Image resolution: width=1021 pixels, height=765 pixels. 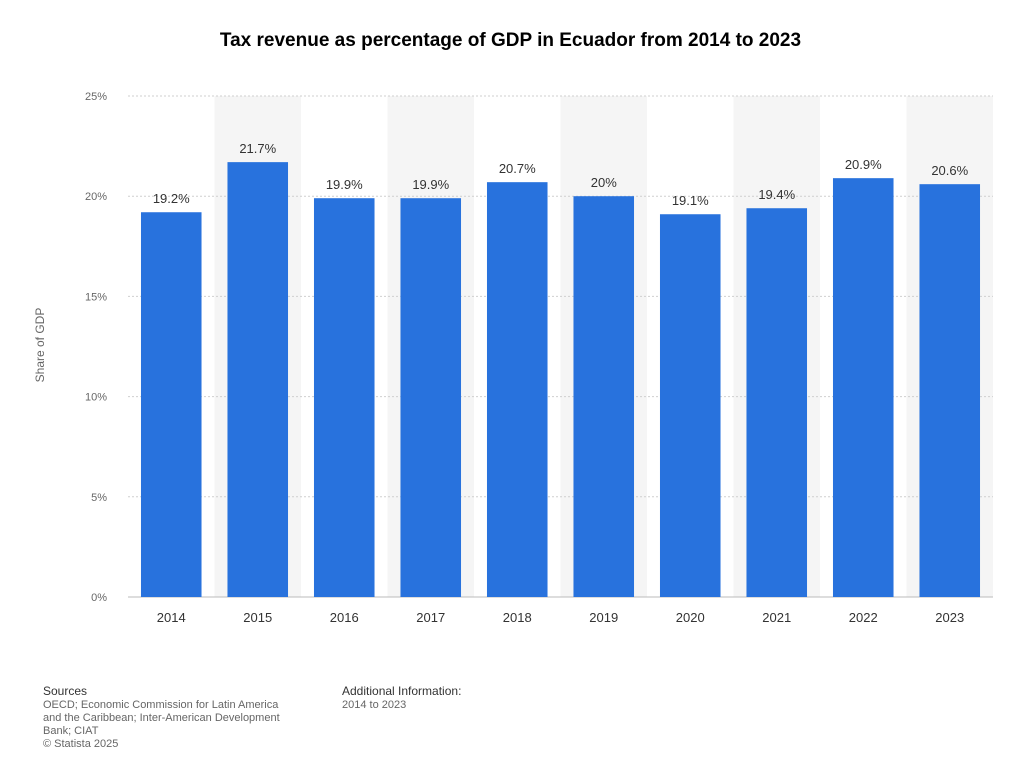 I want to click on value-label: 20%, so click(x=604, y=182).